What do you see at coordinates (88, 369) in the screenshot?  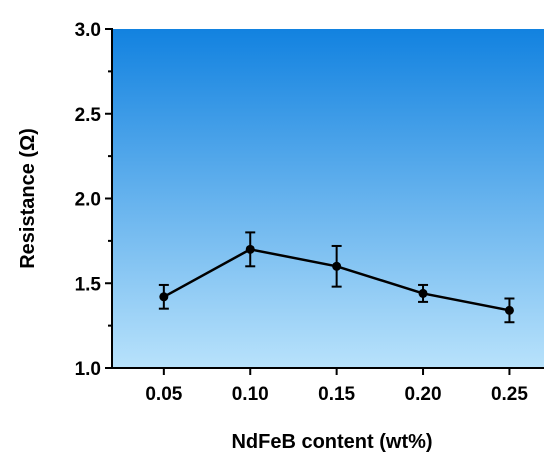 I see `y-tick-label: 1.0` at bounding box center [88, 369].